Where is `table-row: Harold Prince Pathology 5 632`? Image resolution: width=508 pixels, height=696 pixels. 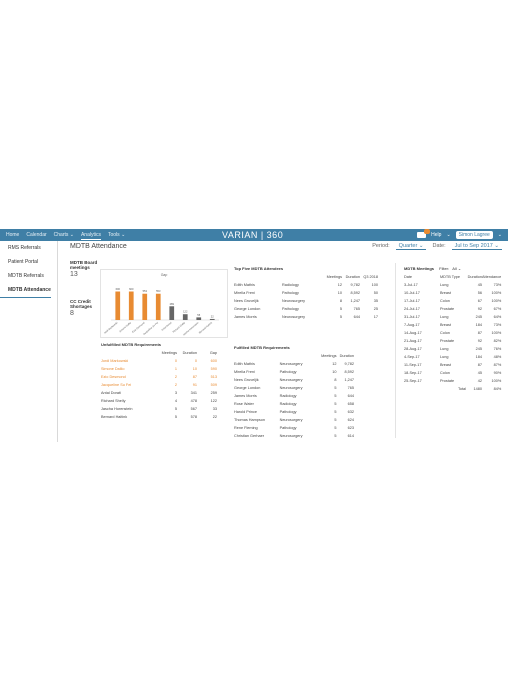 table-row: Harold Prince Pathology 5 632 is located at coordinates (294, 412).